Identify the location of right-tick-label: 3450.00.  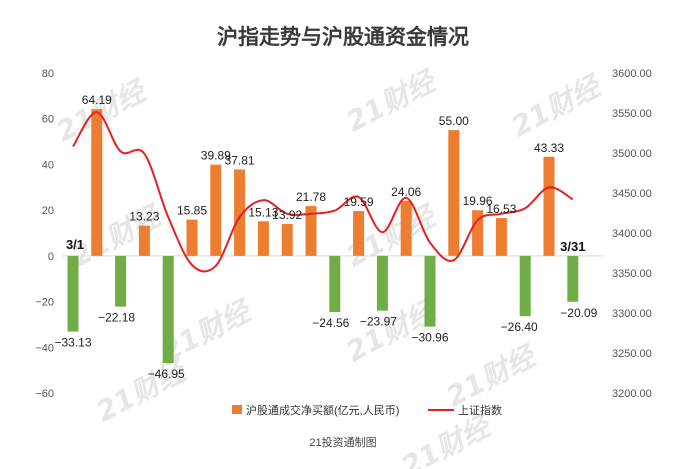
(632, 194).